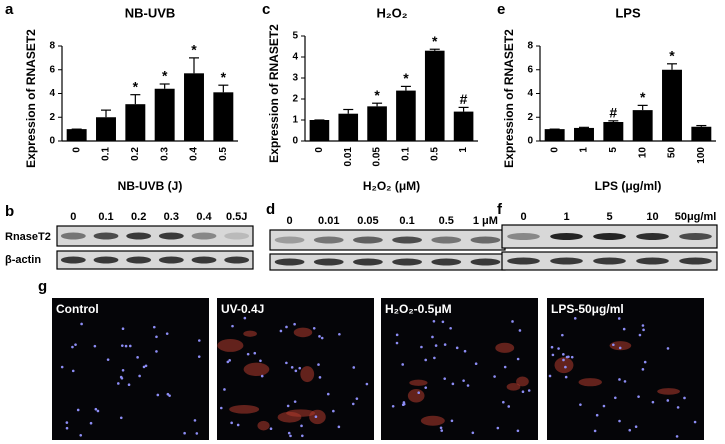 The width and height of the screenshot is (725, 444). Describe the element at coordinates (418, 309) in the screenshot. I see `image-label: H₂O₂-0.5μM` at that location.